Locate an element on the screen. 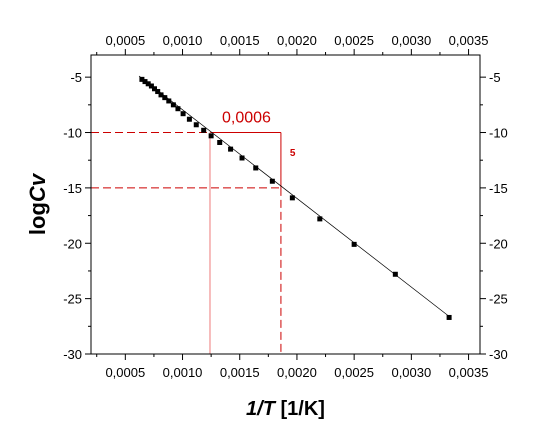 This screenshot has height=425, width=550. x-top-tick-label: 0,0020 is located at coordinates (297, 40).